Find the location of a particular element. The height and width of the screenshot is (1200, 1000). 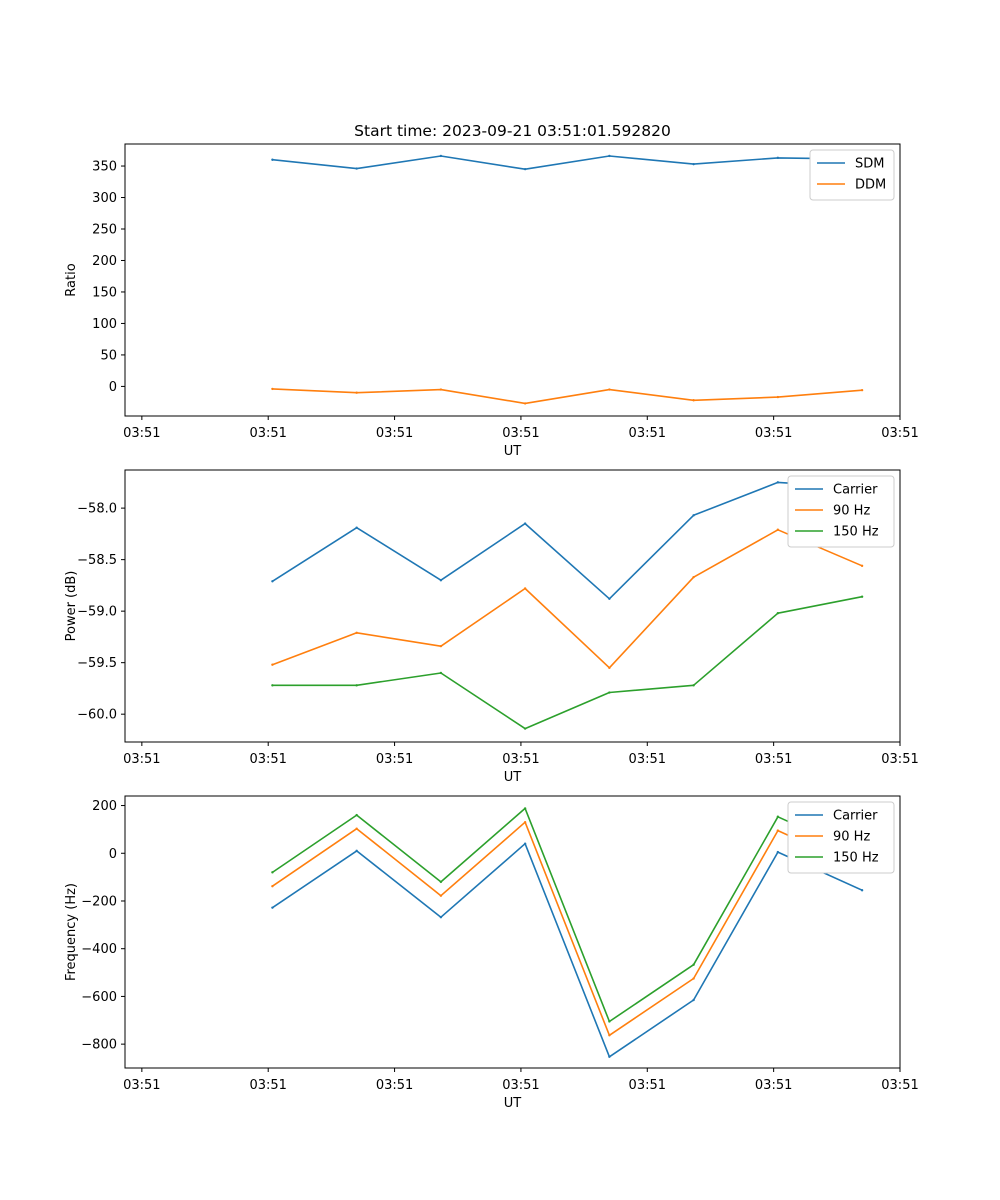

frequency-legend-box is located at coordinates (841, 837).